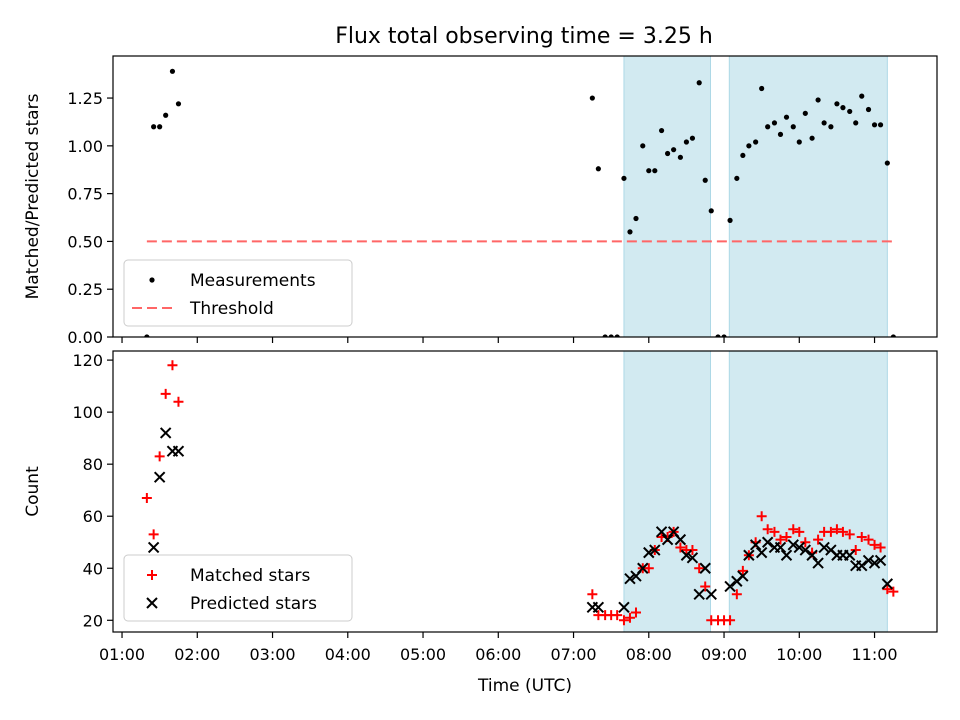 Image resolution: width=960 pixels, height=720 pixels. I want to click on legend-matched-label: Matched stars, so click(250, 576).